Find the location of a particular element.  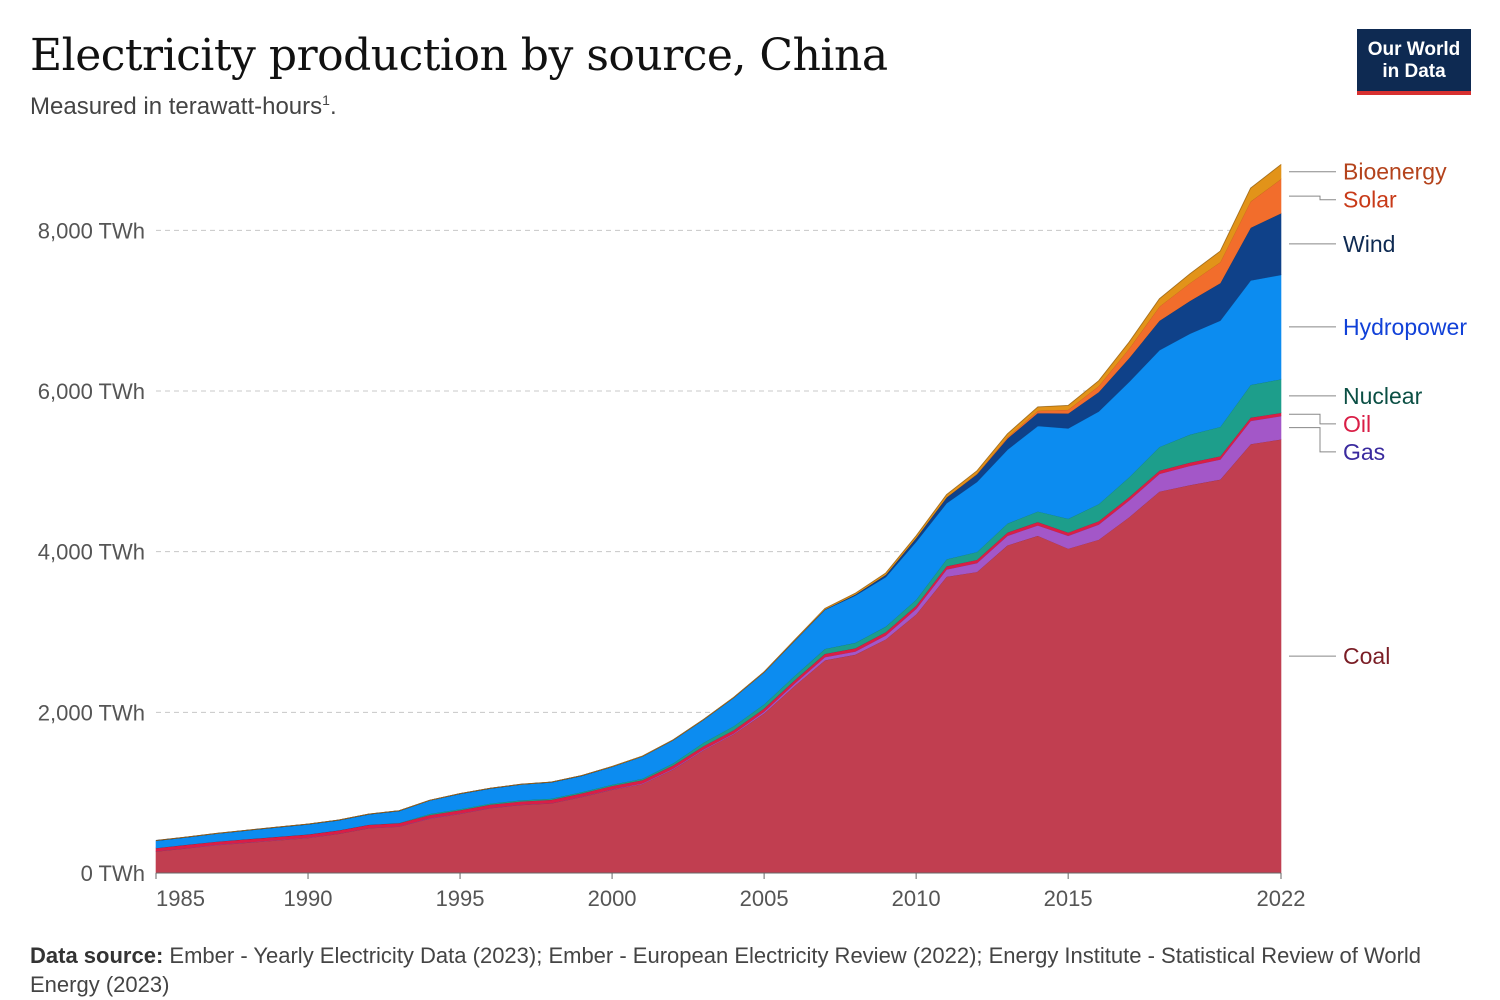

series-label-solar: Solar is located at coordinates (1370, 200).